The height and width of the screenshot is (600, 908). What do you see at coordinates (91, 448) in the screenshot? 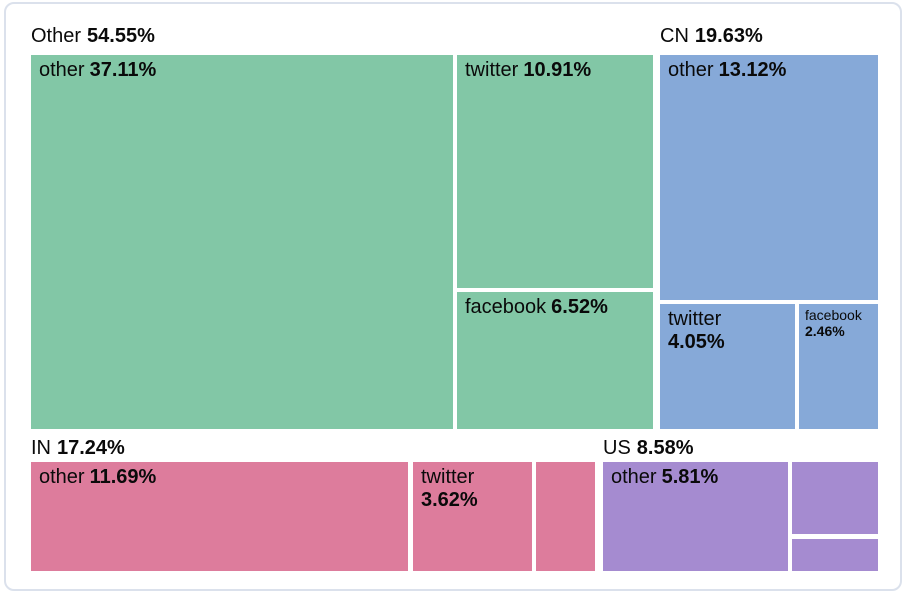
I see `group-value: 17.24%` at bounding box center [91, 448].